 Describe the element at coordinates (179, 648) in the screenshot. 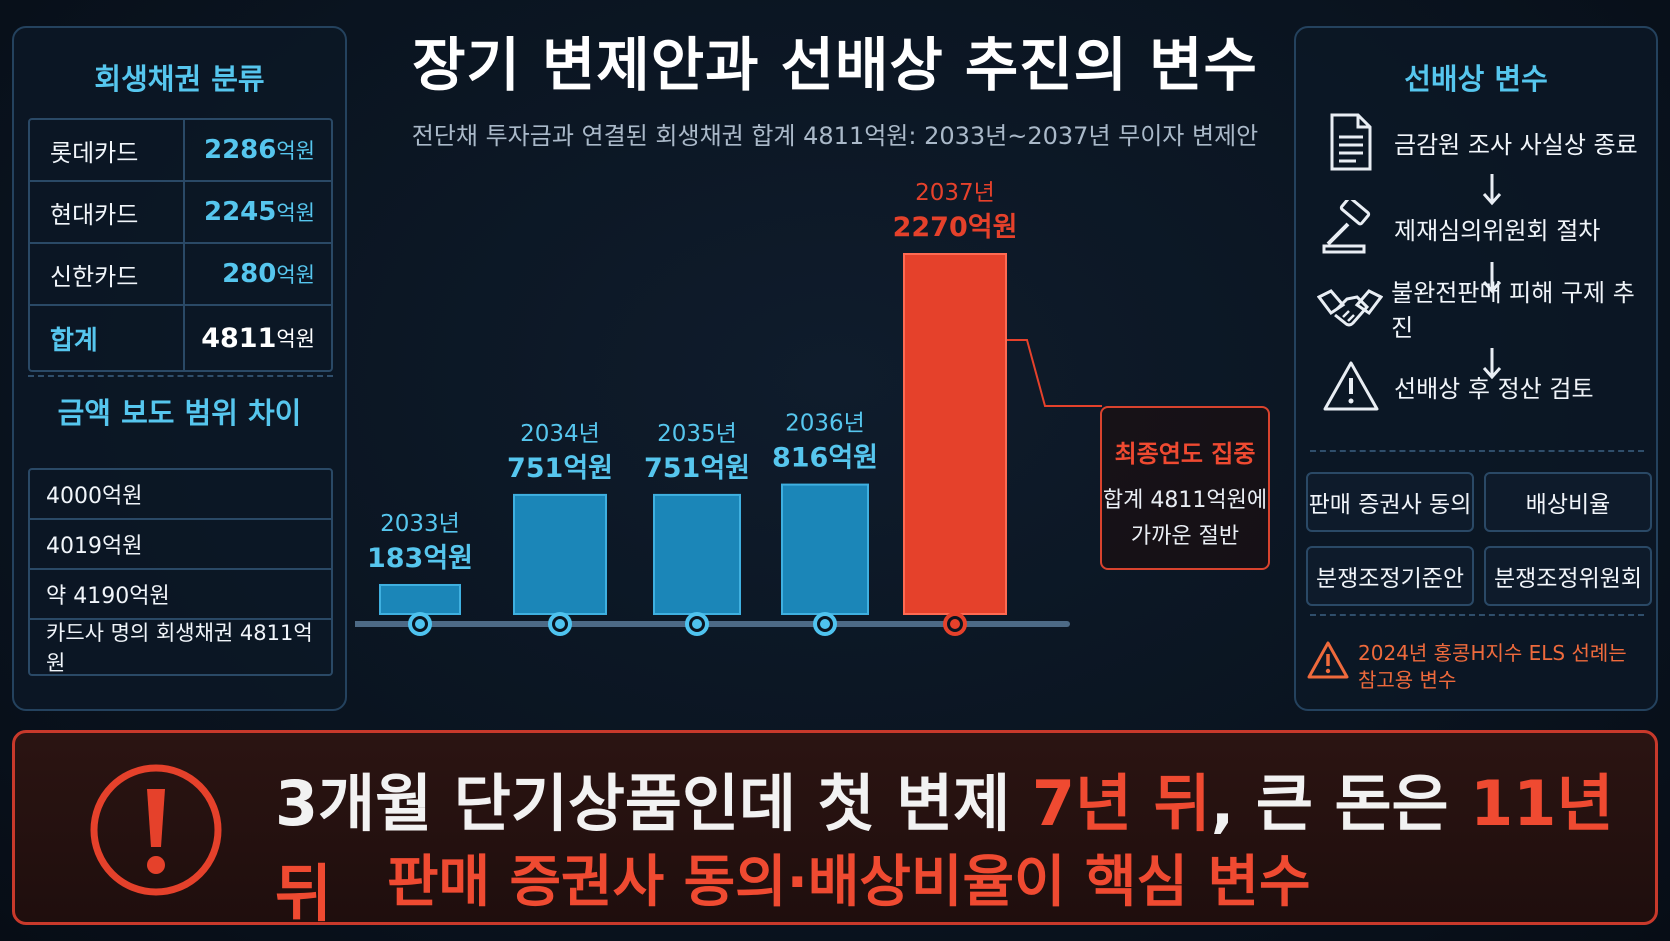

I see `list-item: 카드사 명의 회생채권 4811억원` at that location.